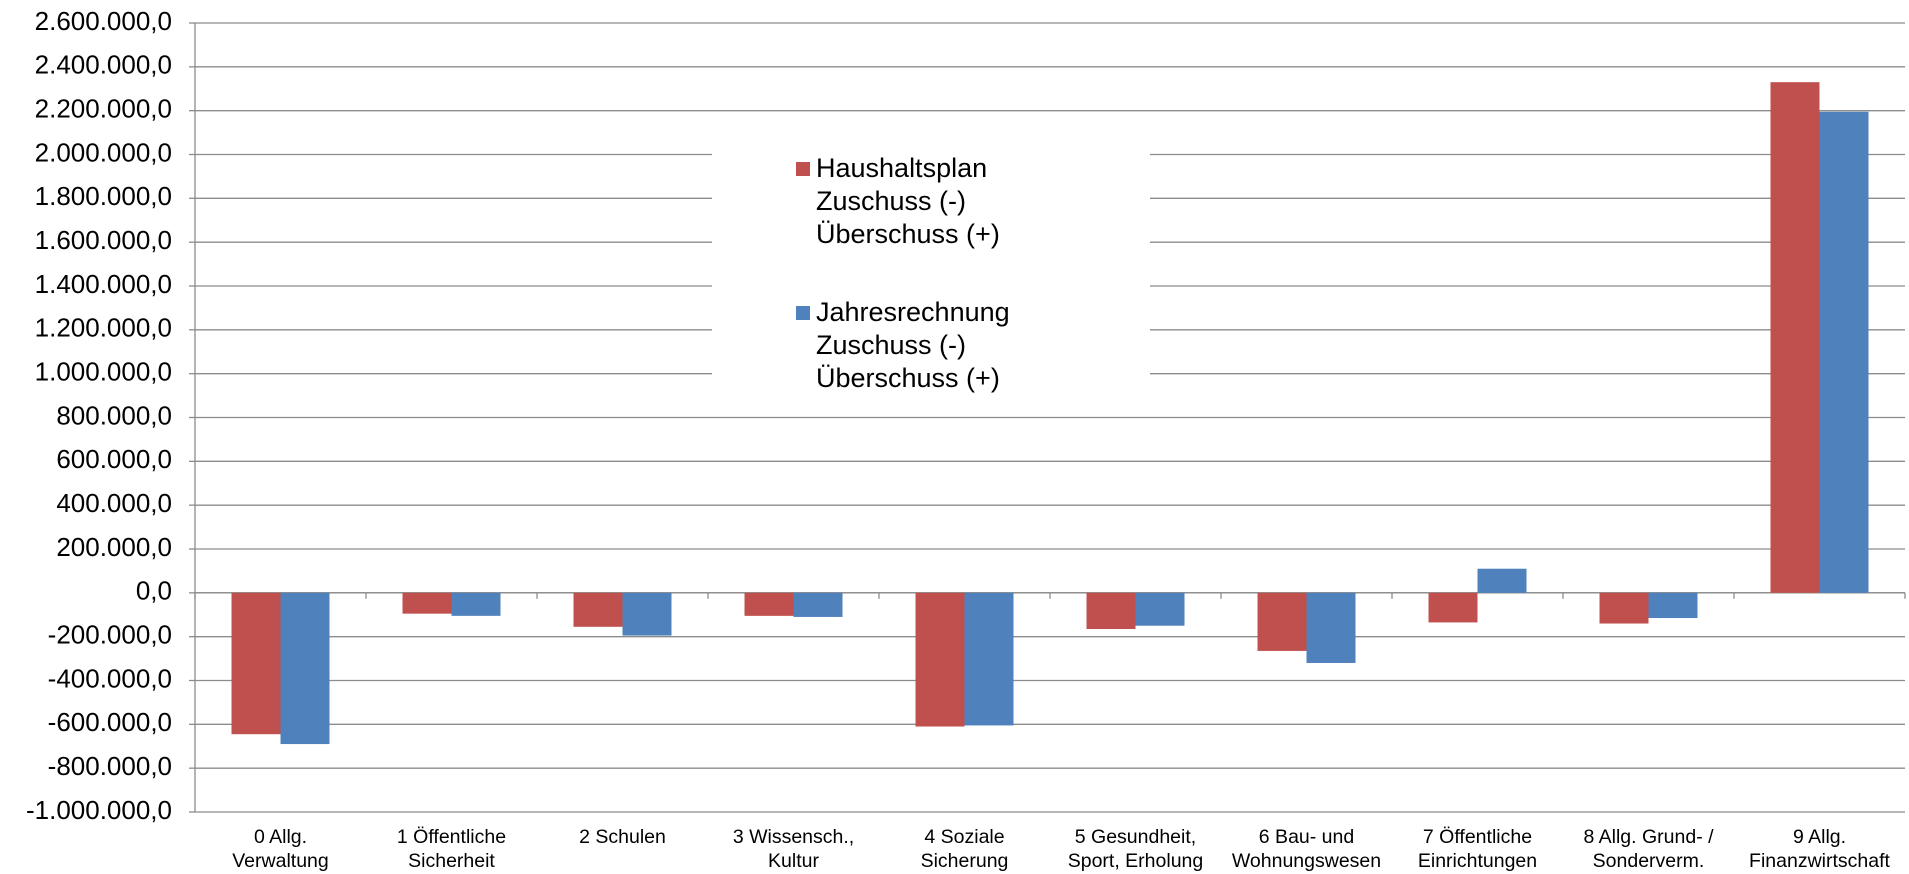  What do you see at coordinates (965, 861) in the screenshot?
I see `x-tick-label: Sicherung` at bounding box center [965, 861].